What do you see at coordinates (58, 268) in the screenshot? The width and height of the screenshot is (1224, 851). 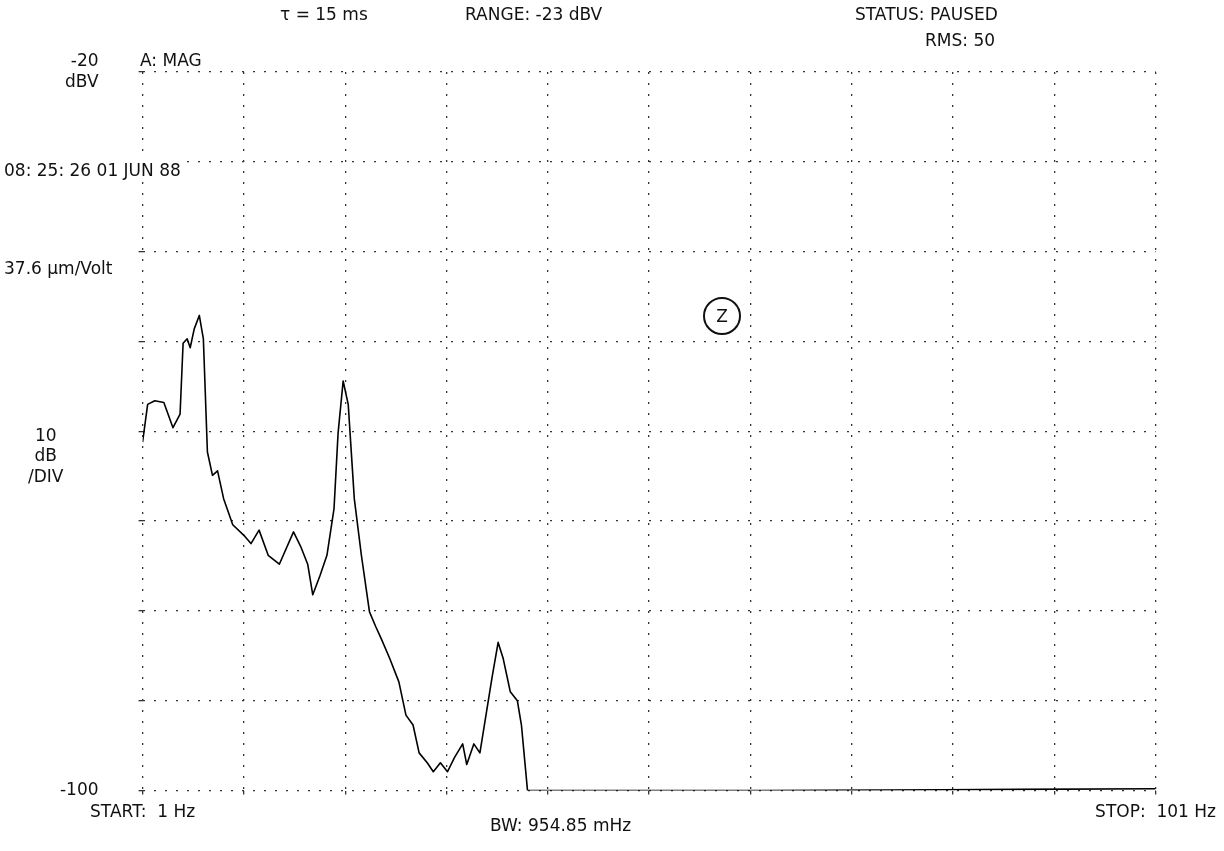 I see `text: 37.6 μm/Volt` at bounding box center [58, 268].